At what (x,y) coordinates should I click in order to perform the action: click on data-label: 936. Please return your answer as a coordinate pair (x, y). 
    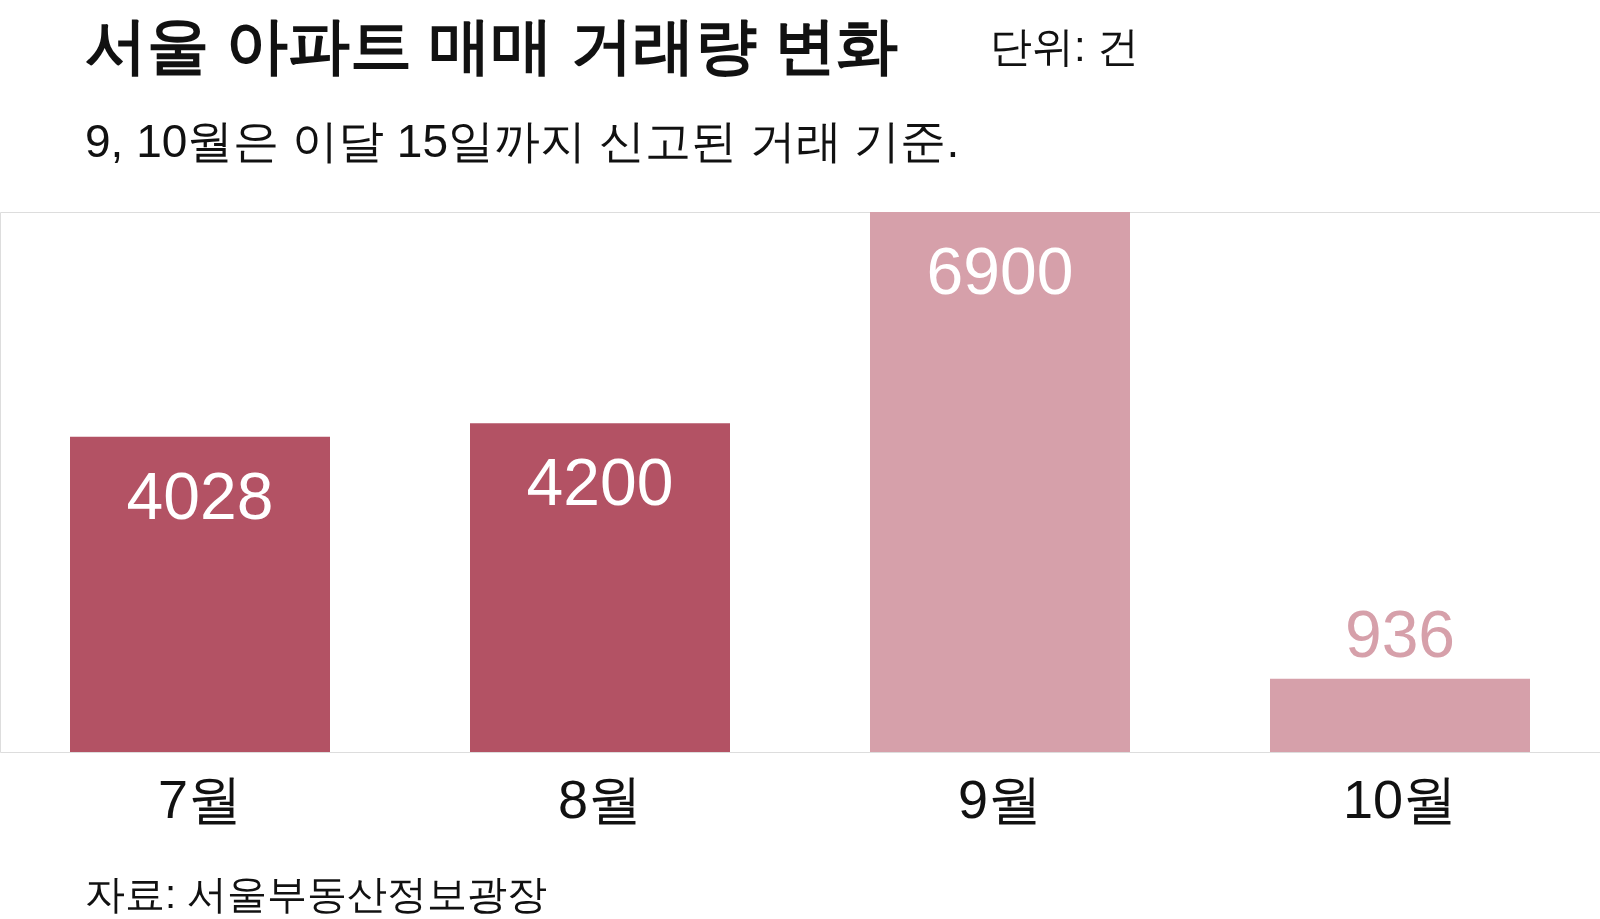
    Looking at the image, I should click on (1400, 633).